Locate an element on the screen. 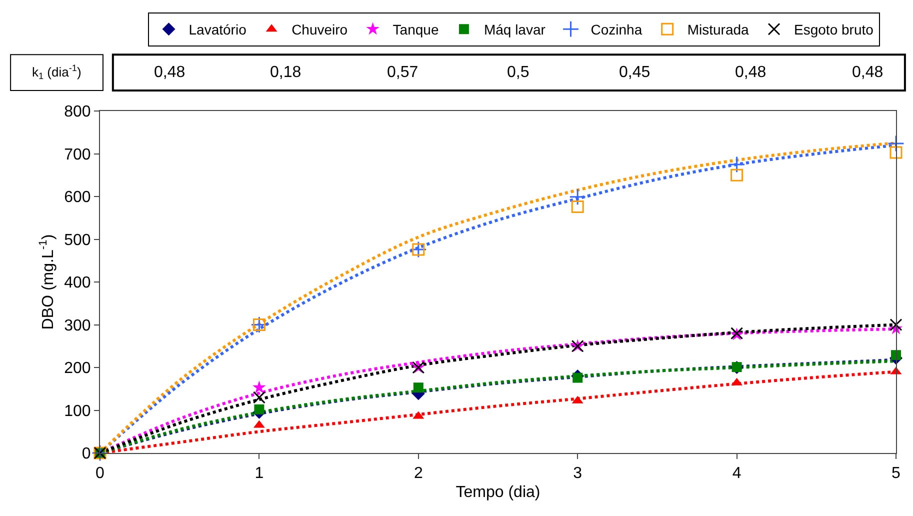 The width and height of the screenshot is (913, 516). x-tick-label: 3 is located at coordinates (577, 473).